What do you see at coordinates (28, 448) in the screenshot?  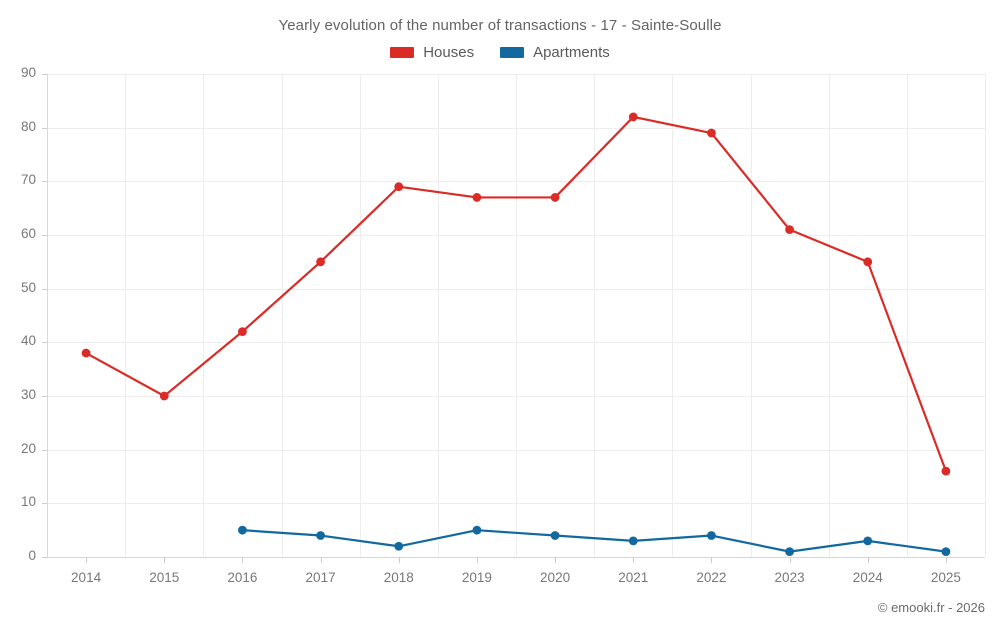 I see `y-axis-tick-label: 20` at bounding box center [28, 448].